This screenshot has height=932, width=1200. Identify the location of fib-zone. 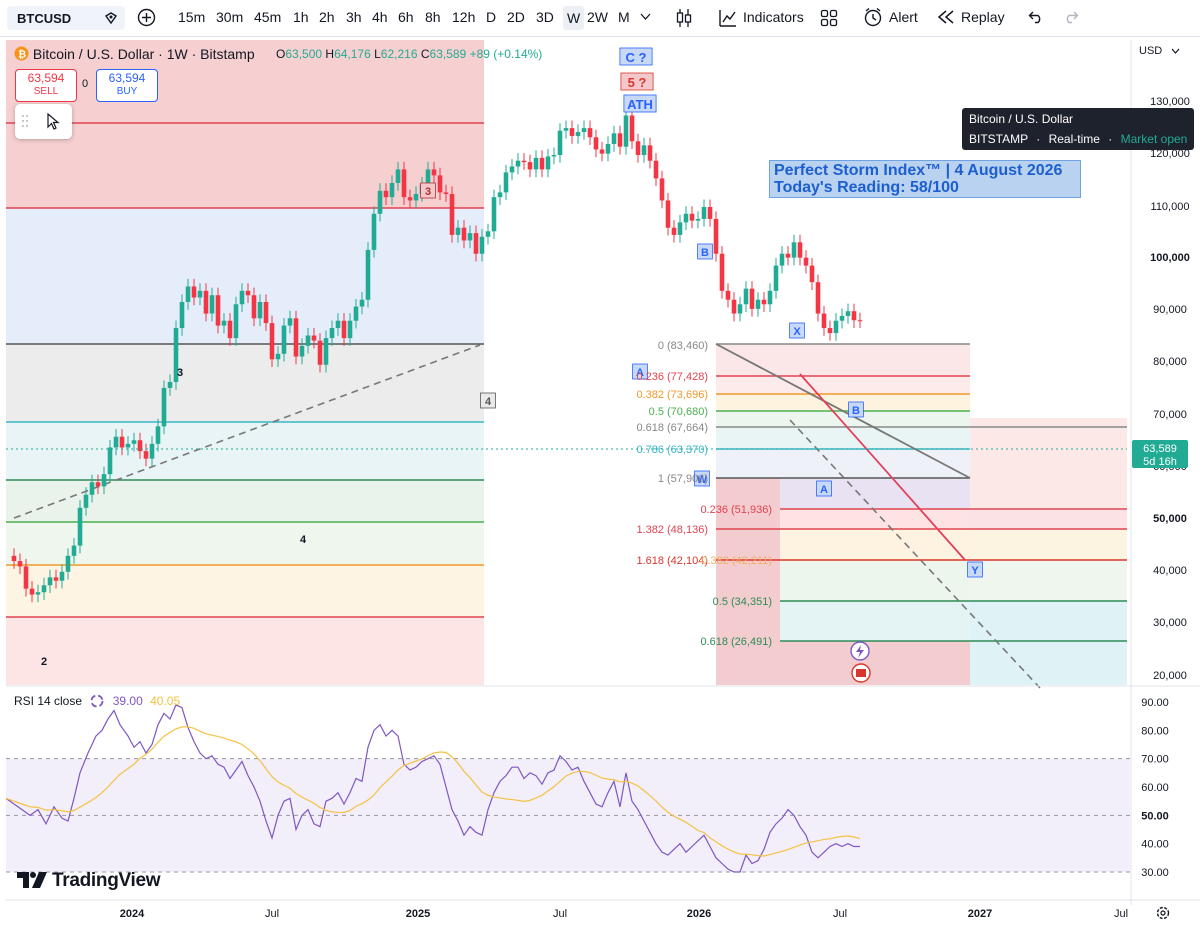
(245, 383).